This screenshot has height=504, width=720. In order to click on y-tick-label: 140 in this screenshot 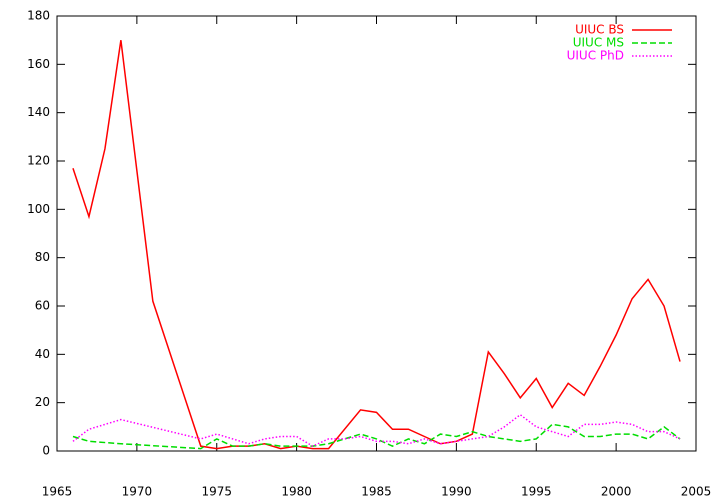, I will do `click(38, 112)`.